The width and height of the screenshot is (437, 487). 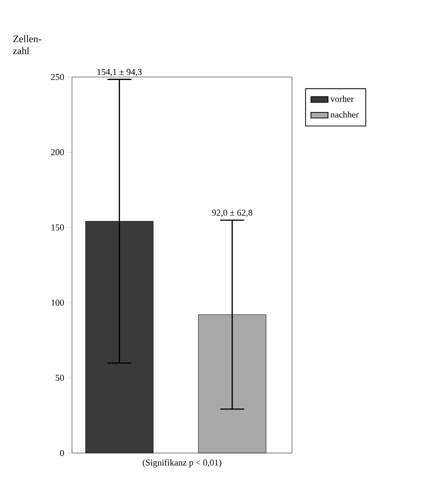 What do you see at coordinates (58, 303) in the screenshot?
I see `y-tick-label: 100` at bounding box center [58, 303].